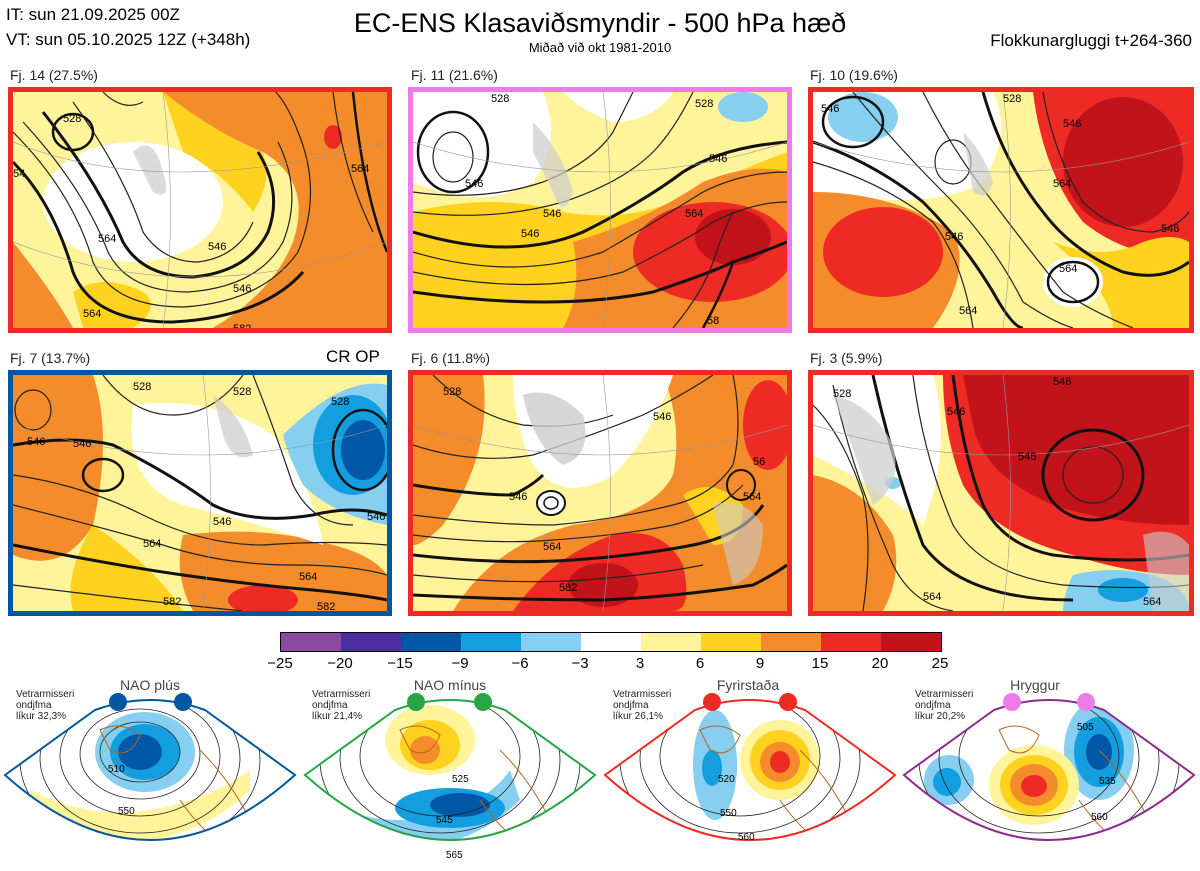 The width and height of the screenshot is (1200, 871). Describe the element at coordinates (340, 663) in the screenshot. I see `colorbar-tick: −20` at that location.